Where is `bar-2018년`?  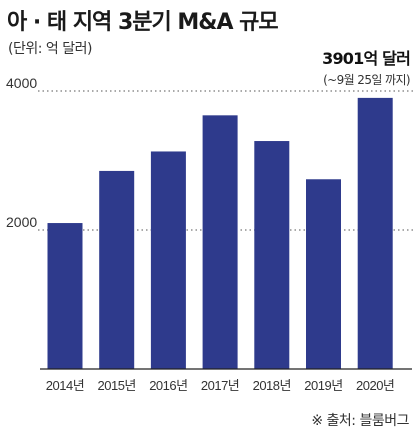
bar-2018년 is located at coordinates (272, 255).